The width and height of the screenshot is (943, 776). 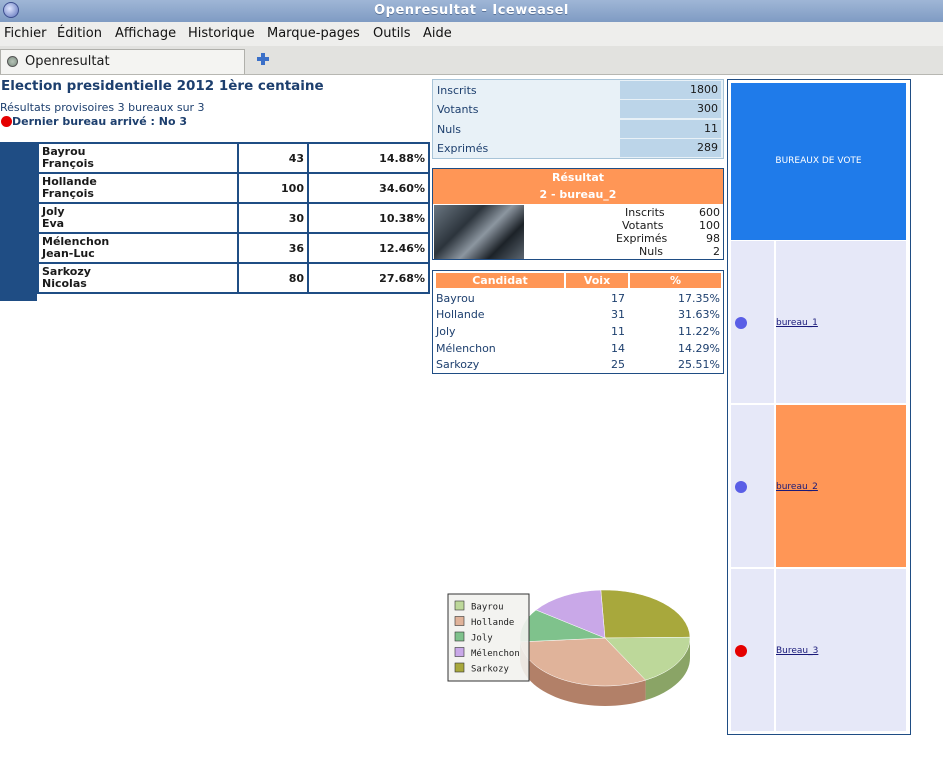 What do you see at coordinates (458, 109) in the screenshot?
I see `totals-label: Votants` at bounding box center [458, 109].